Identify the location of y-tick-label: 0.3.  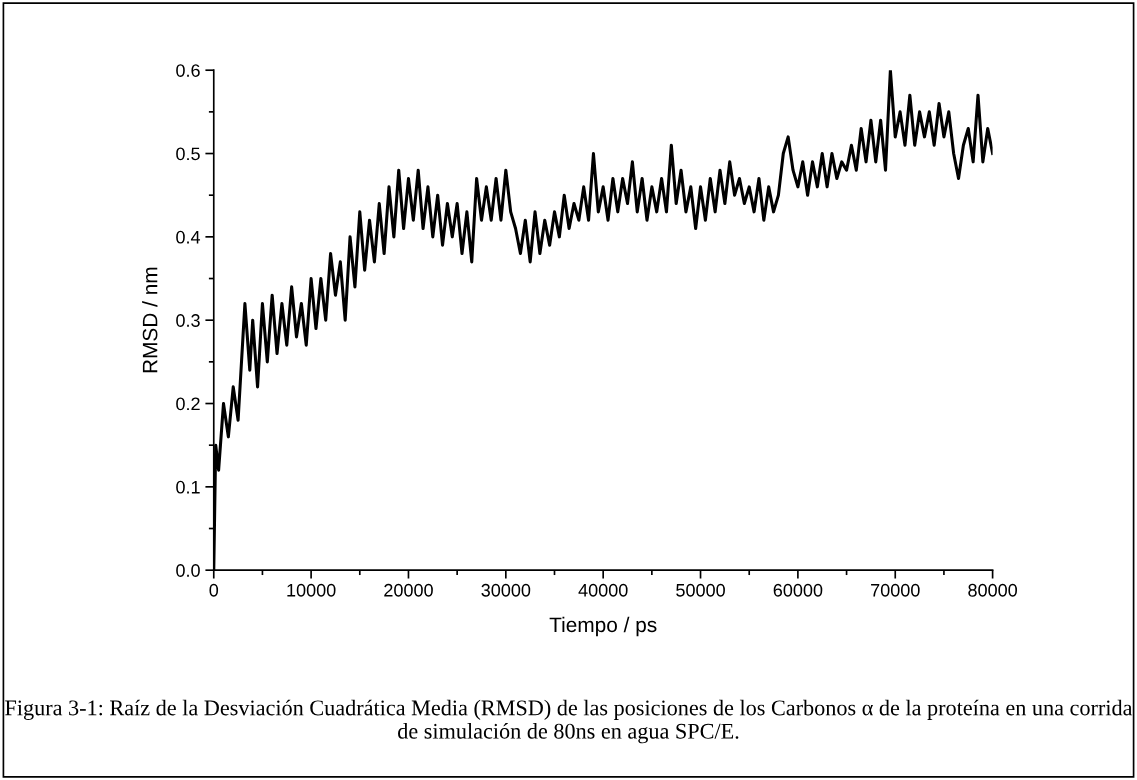
(188, 320).